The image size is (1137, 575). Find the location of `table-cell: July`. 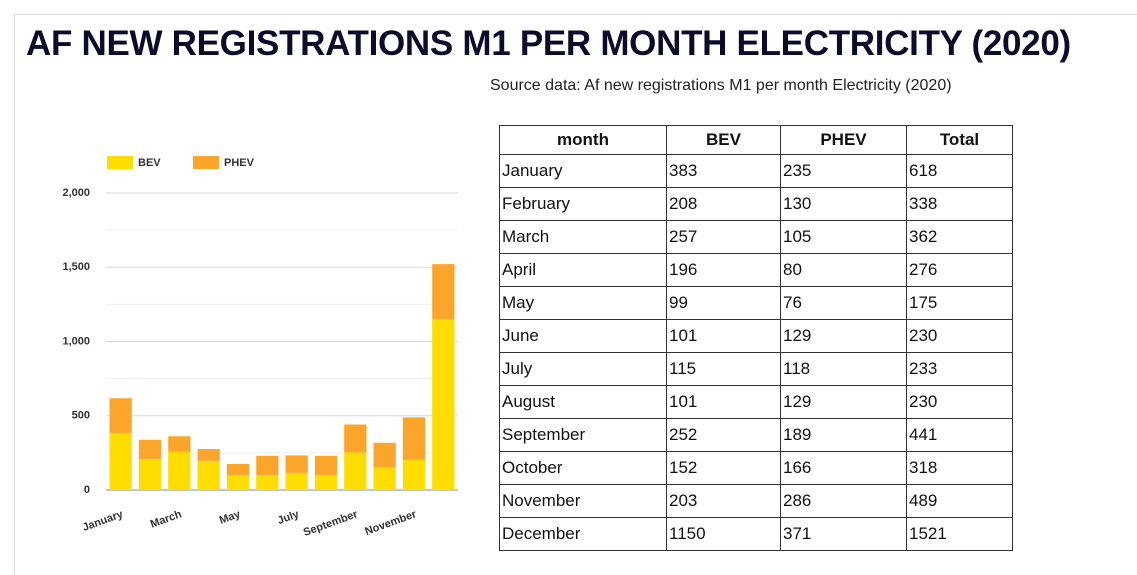

table-cell: July is located at coordinates (583, 369).